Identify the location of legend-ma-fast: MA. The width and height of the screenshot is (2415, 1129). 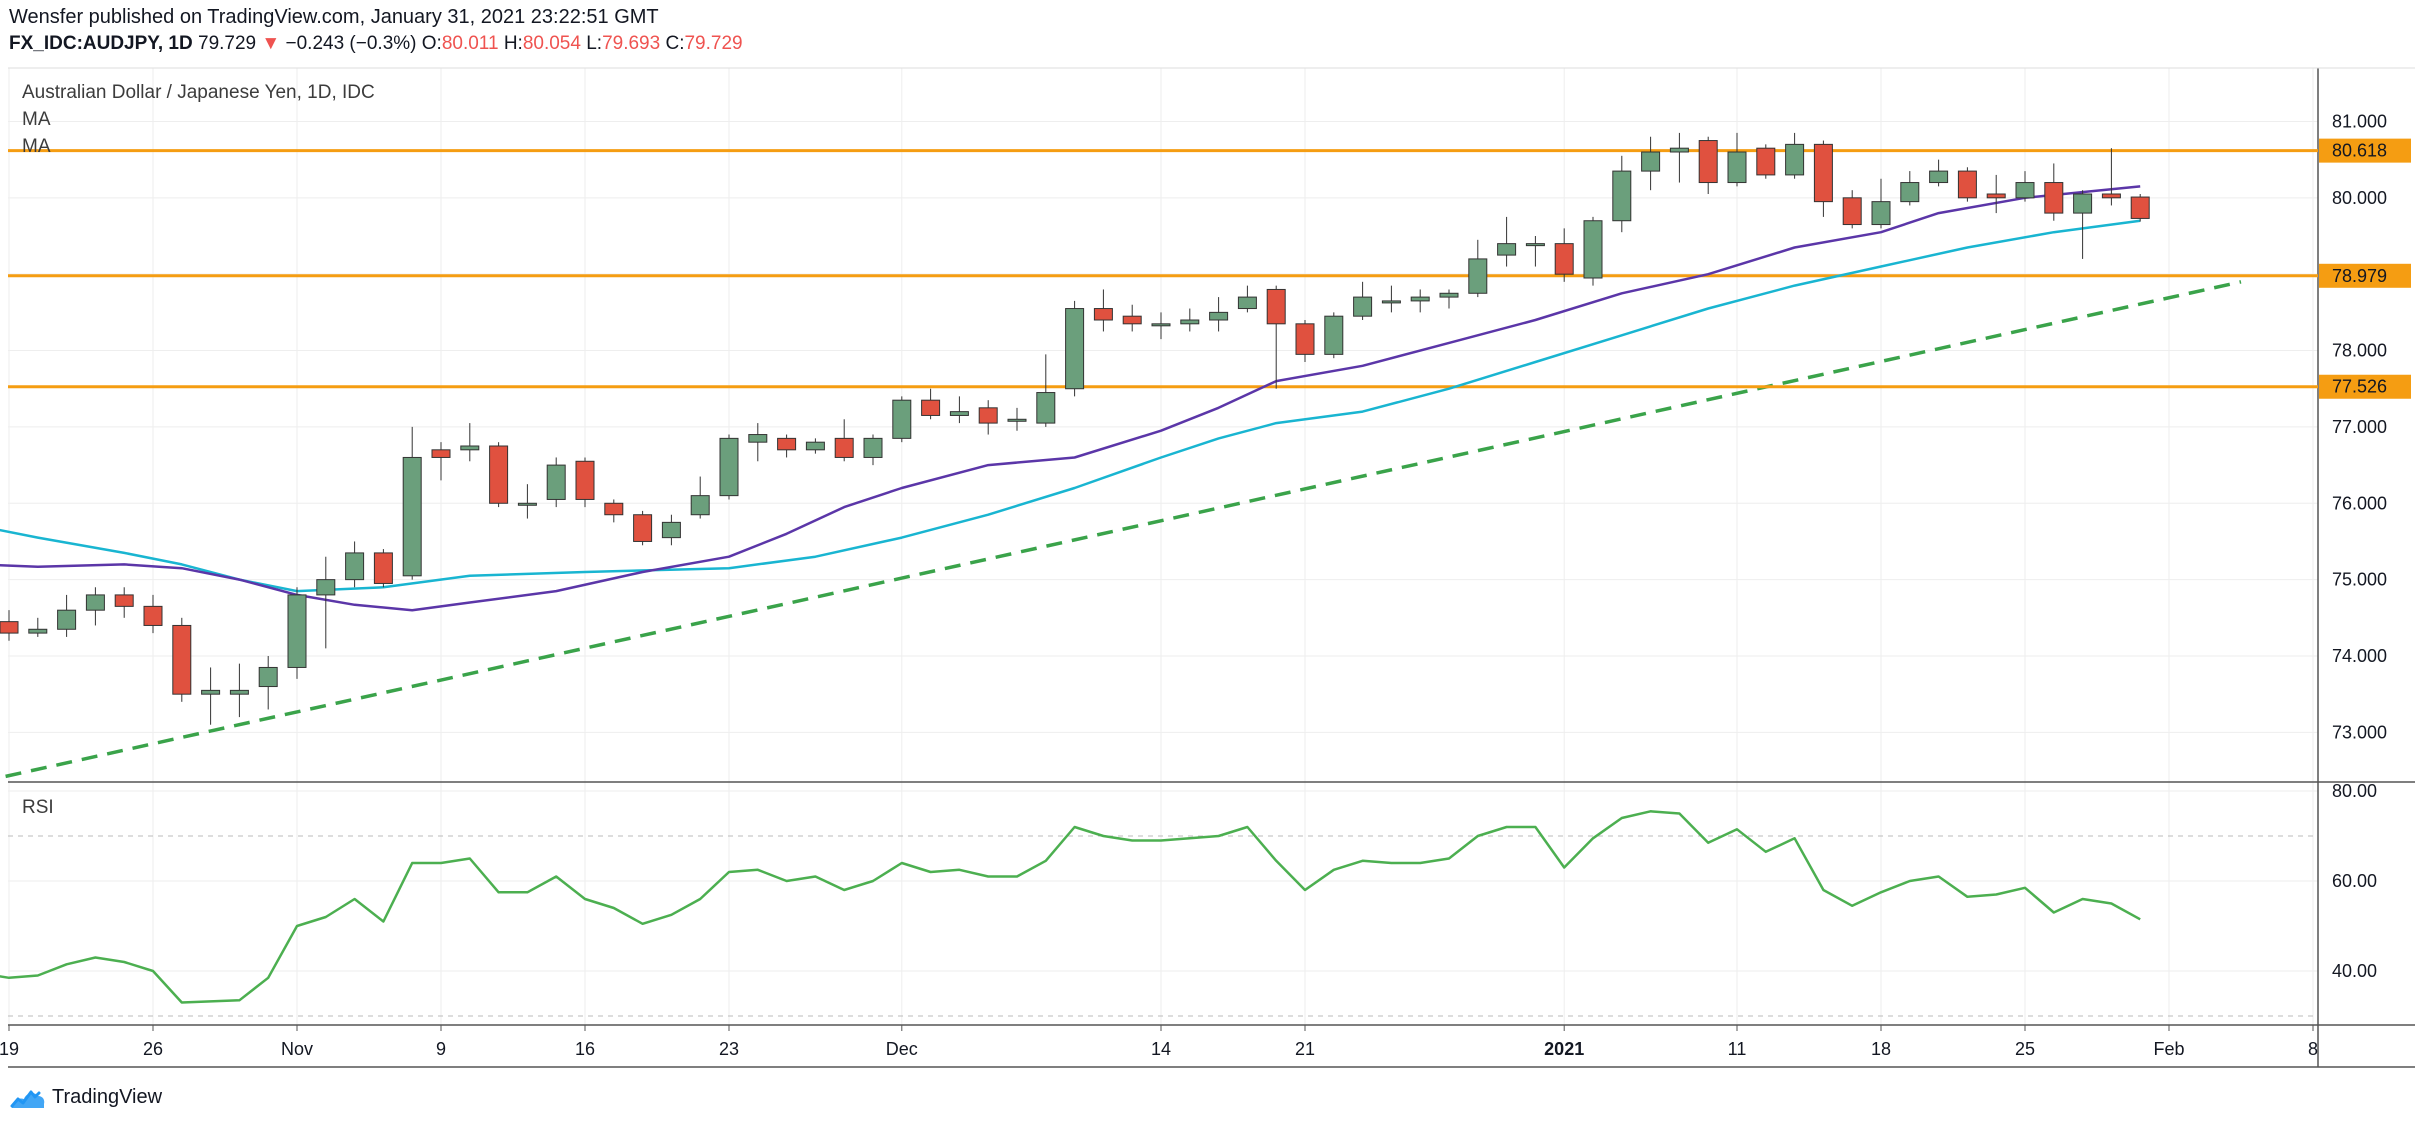
(36, 119).